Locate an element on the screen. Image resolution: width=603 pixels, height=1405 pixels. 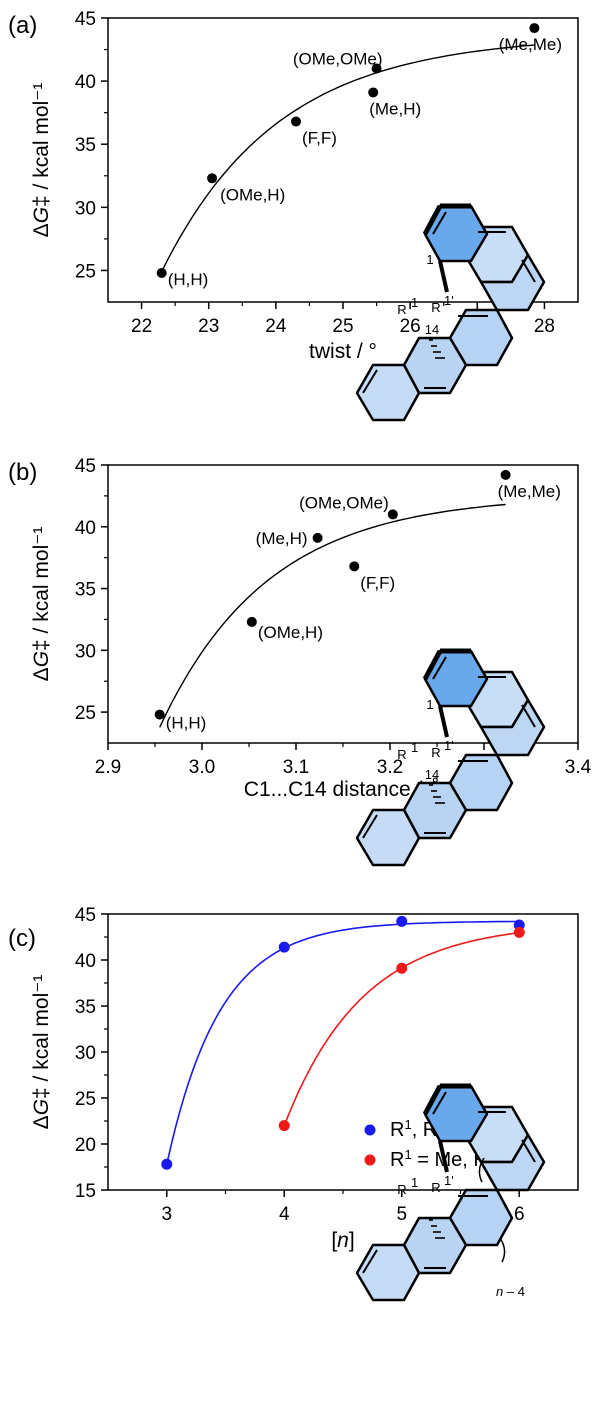
y-tick-label: 20 is located at coordinates (85, 1145).